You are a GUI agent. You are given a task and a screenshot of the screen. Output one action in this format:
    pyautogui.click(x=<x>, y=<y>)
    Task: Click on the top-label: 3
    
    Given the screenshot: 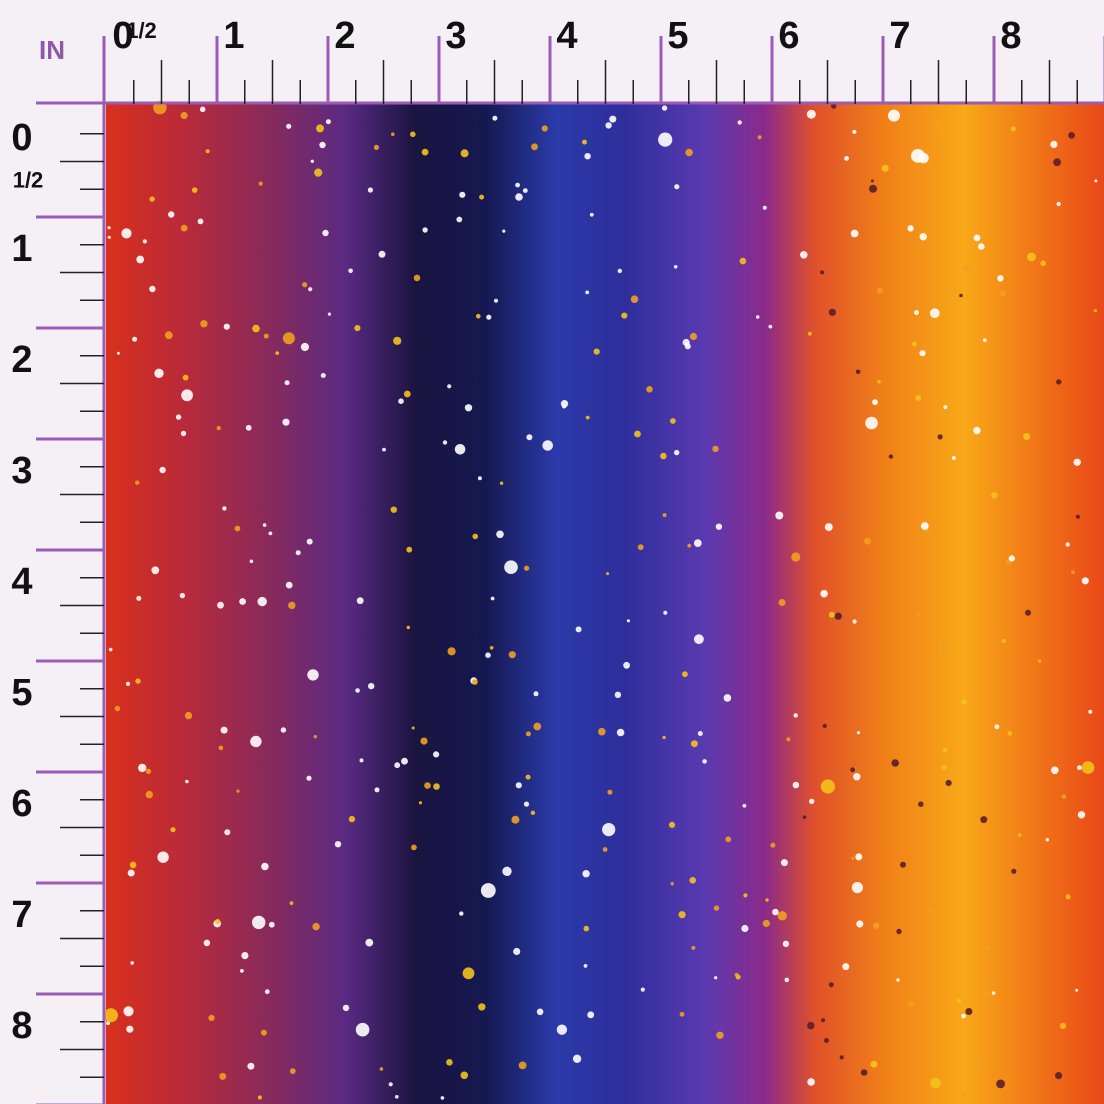 What is the action you would take?
    pyautogui.click(x=455, y=36)
    